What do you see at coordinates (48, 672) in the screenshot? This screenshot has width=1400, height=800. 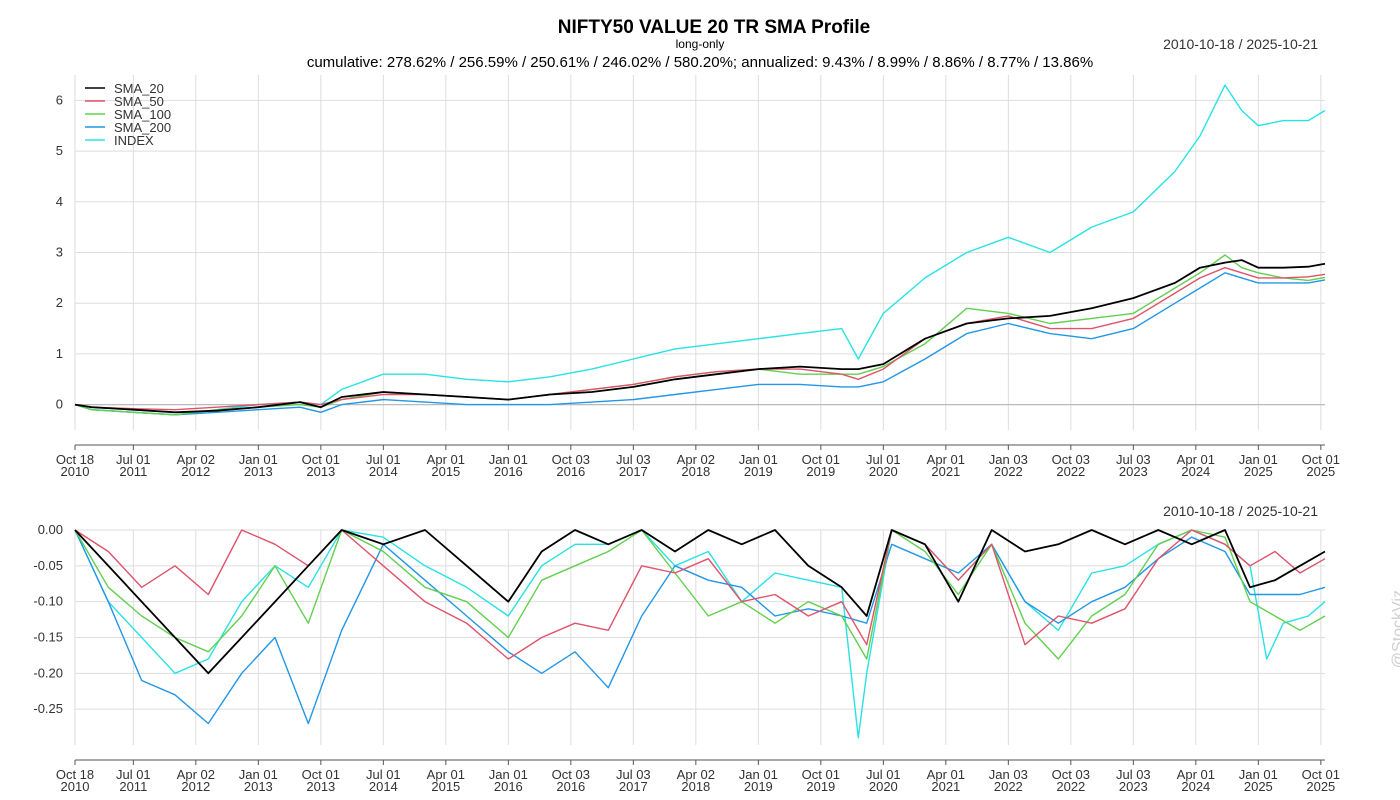 I see `y-tick-label: -0.20` at bounding box center [48, 672].